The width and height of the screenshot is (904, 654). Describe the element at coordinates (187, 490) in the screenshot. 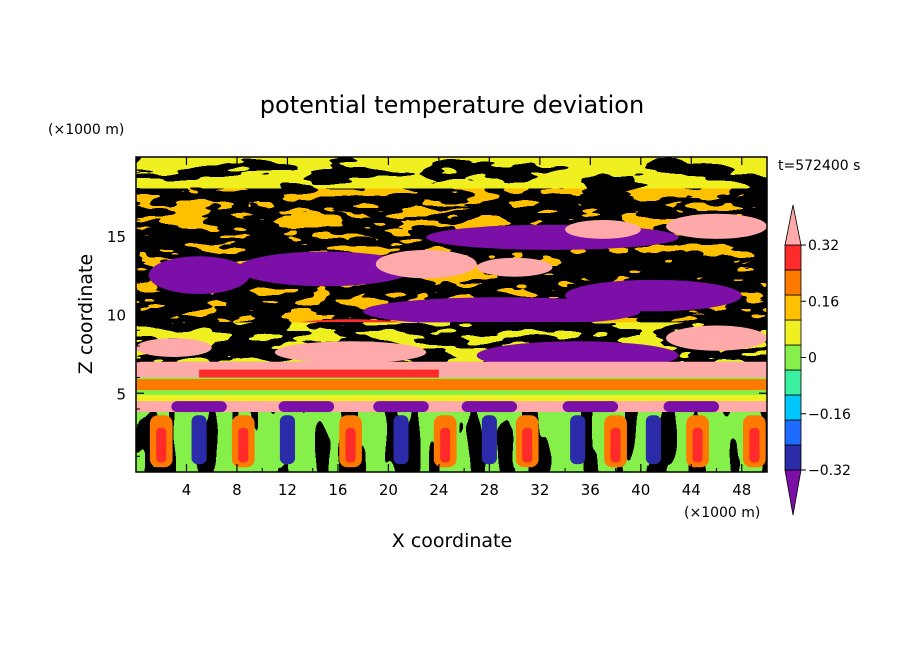

I see `x-tick-label: 4` at that location.